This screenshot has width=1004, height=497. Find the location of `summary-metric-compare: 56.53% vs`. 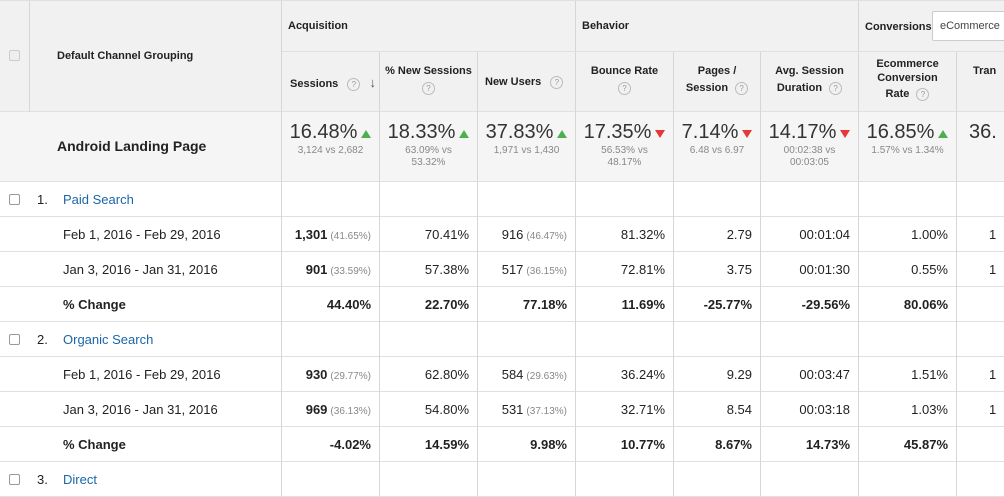

summary-metric-compare: 56.53% vs is located at coordinates (624, 150).